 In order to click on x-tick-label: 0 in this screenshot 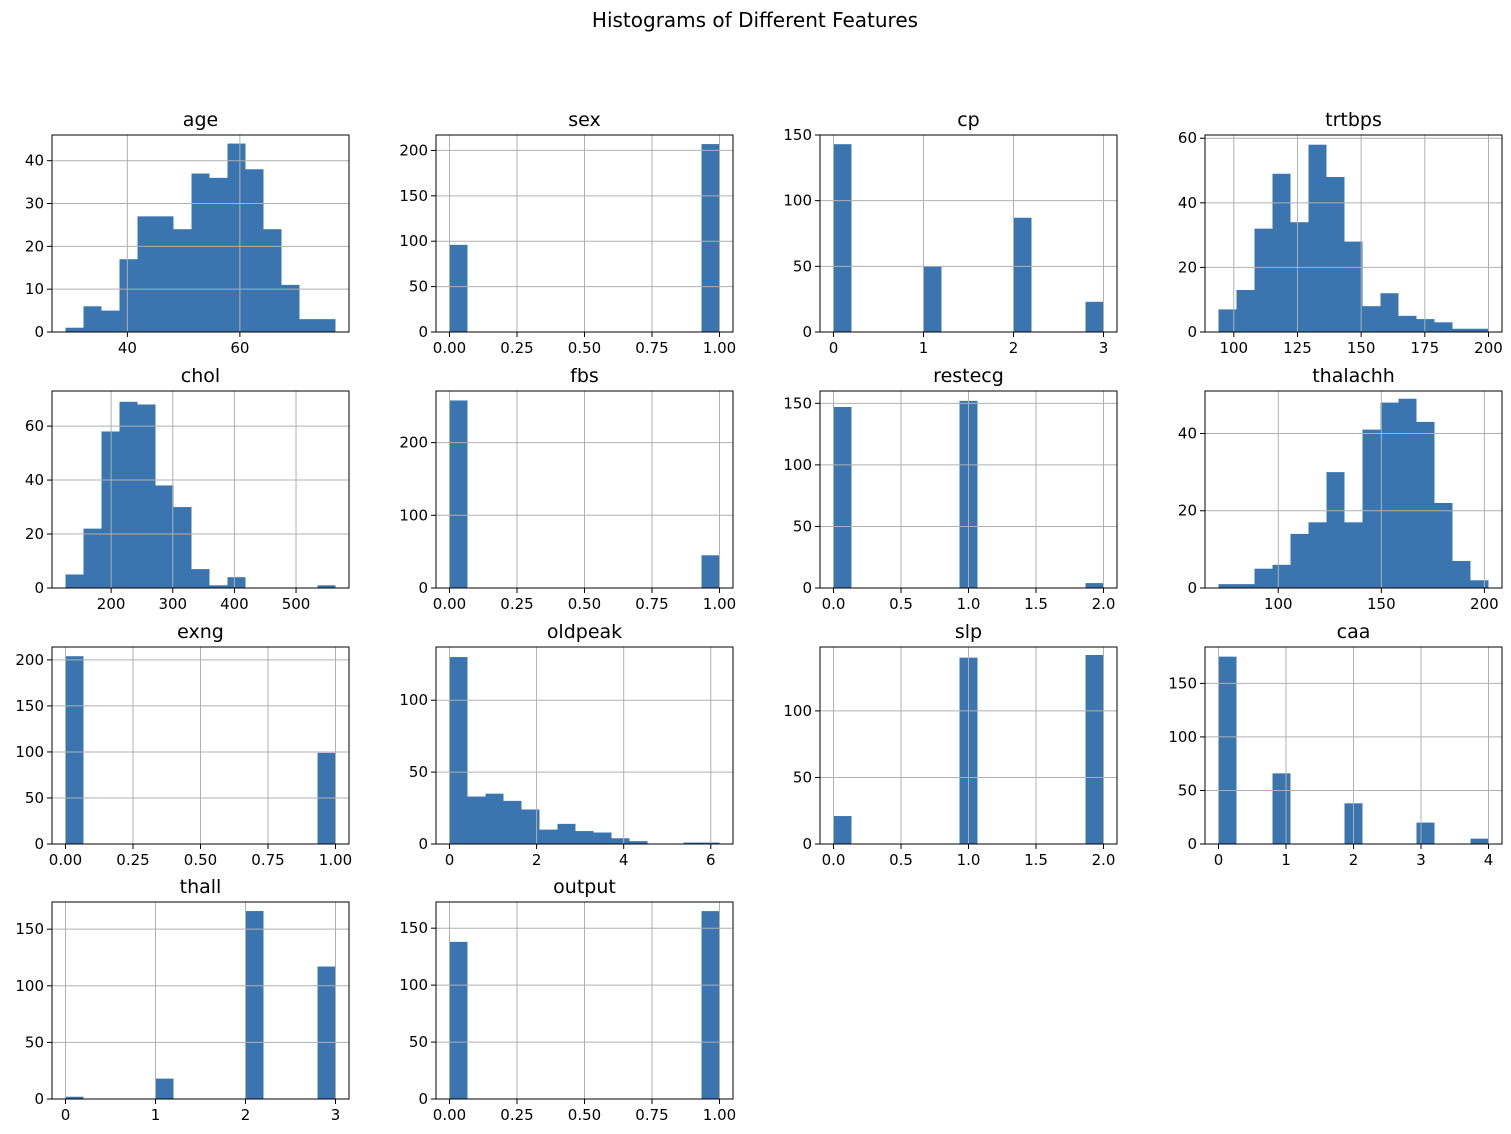, I will do `click(834, 348)`.